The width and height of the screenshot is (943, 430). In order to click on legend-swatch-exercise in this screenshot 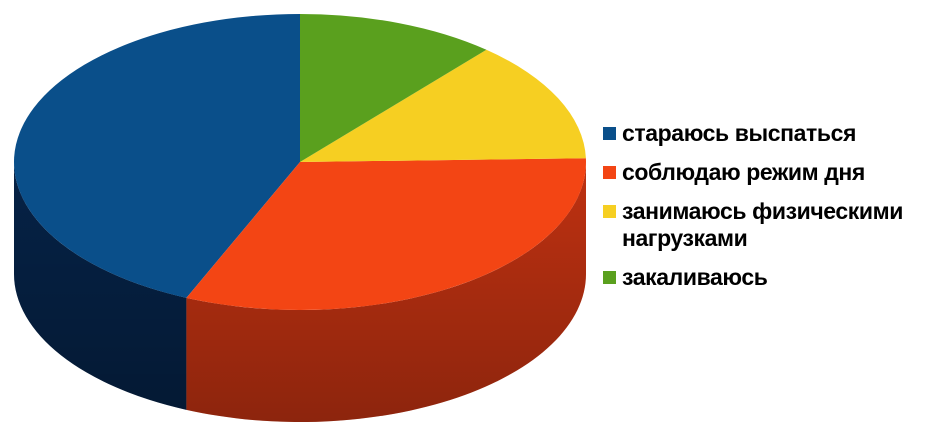, I will do `click(609, 211)`.